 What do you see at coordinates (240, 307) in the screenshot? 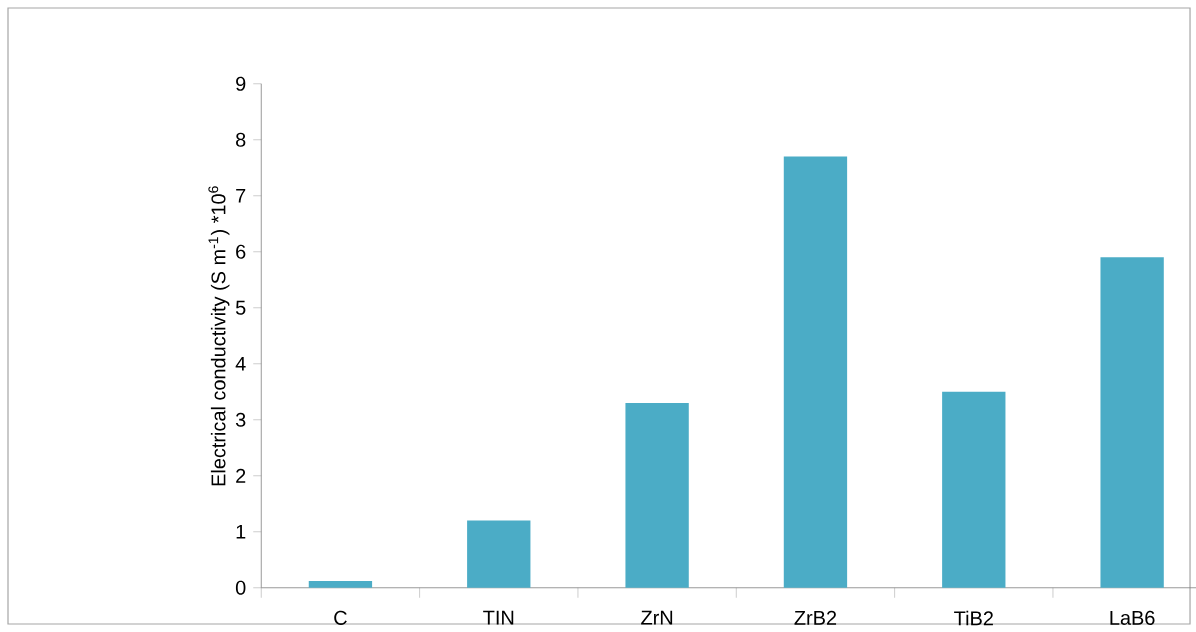
I see `y-tick-label: 5` at bounding box center [240, 307].